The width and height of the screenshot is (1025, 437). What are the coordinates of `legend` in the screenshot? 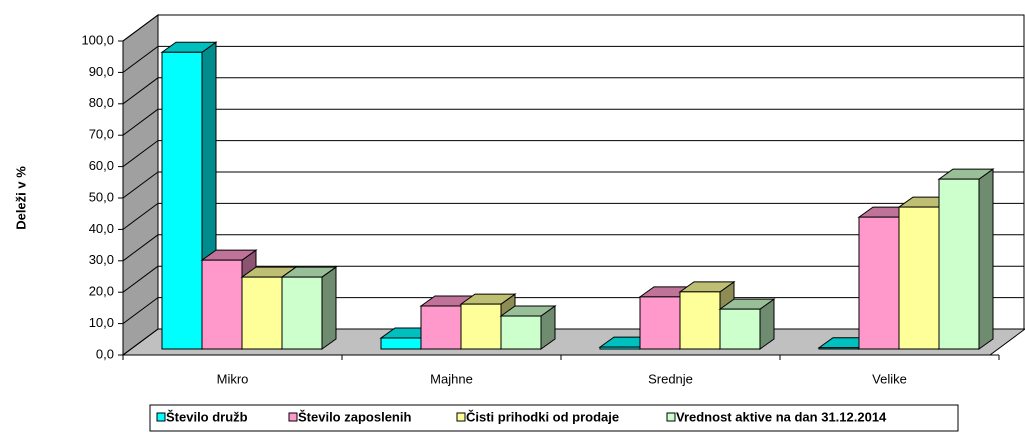 It's located at (554, 418).